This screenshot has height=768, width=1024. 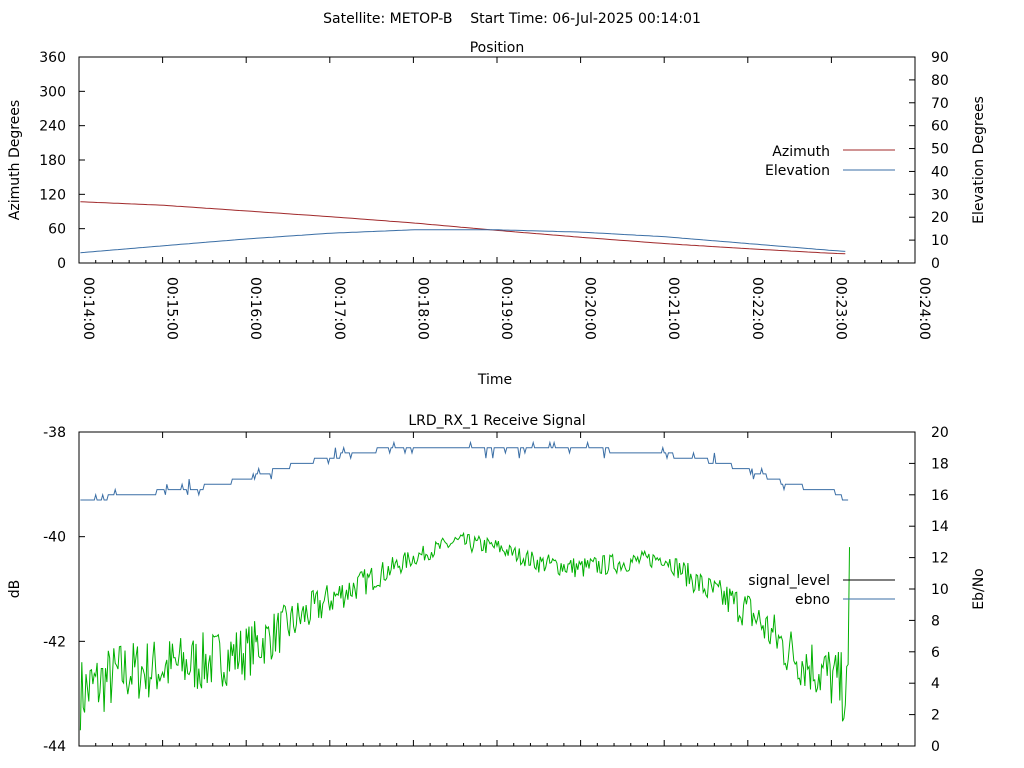 What do you see at coordinates (840, 308) in the screenshot?
I see `x-tick-label: 00:23:00` at bounding box center [840, 308].